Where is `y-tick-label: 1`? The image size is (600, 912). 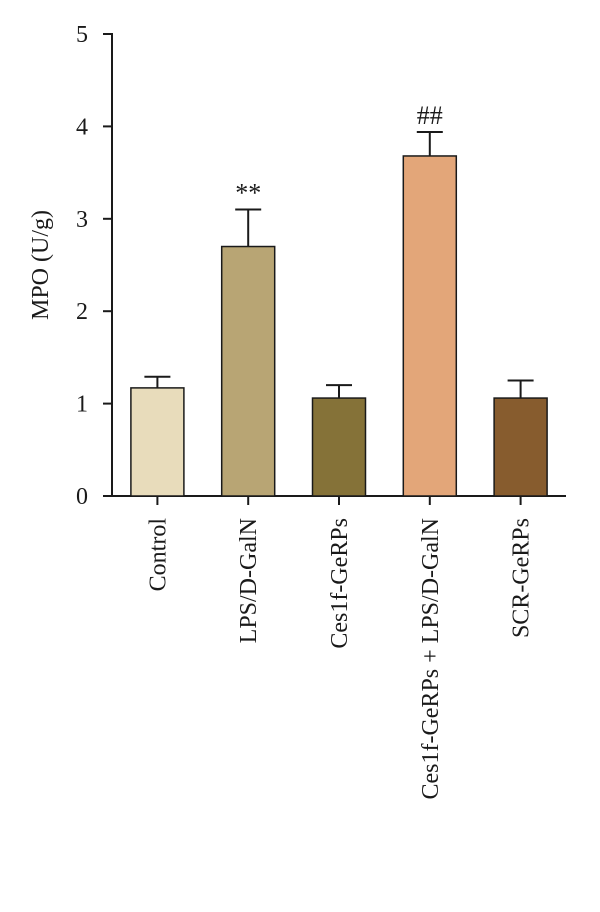 y-tick-label: 1 is located at coordinates (82, 405).